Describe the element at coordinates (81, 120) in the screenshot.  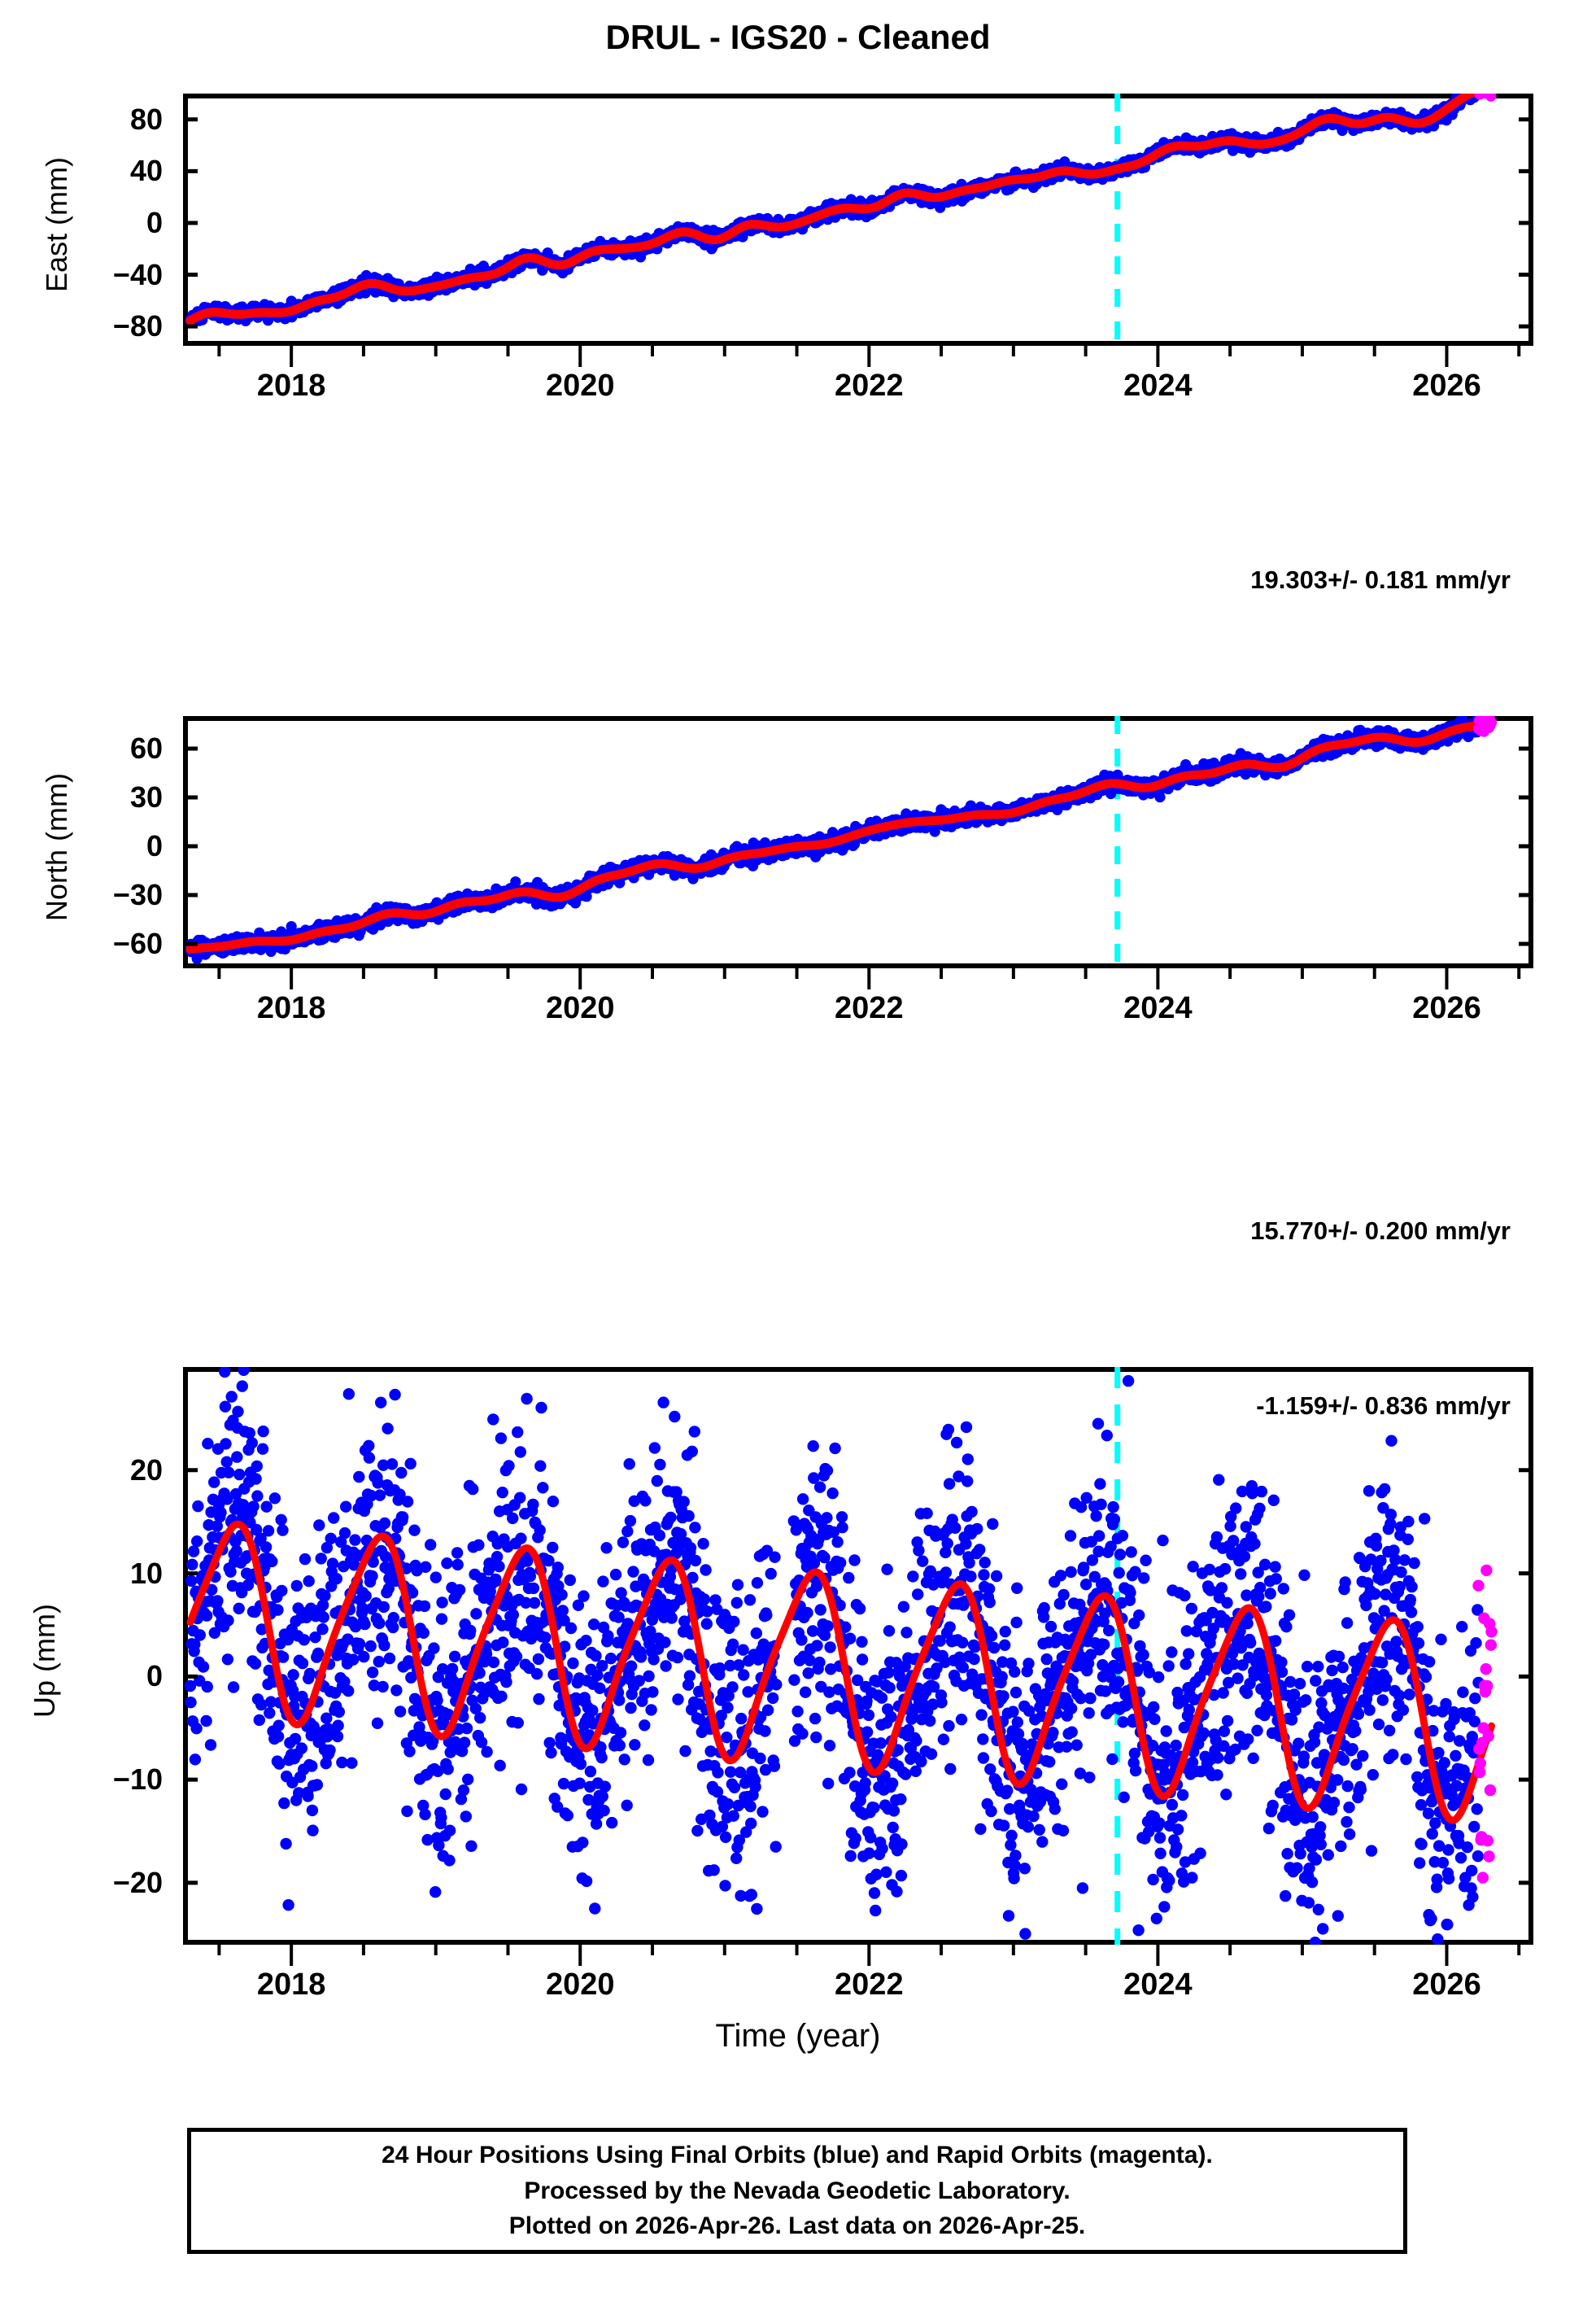
I see `ytick-label: 80` at that location.